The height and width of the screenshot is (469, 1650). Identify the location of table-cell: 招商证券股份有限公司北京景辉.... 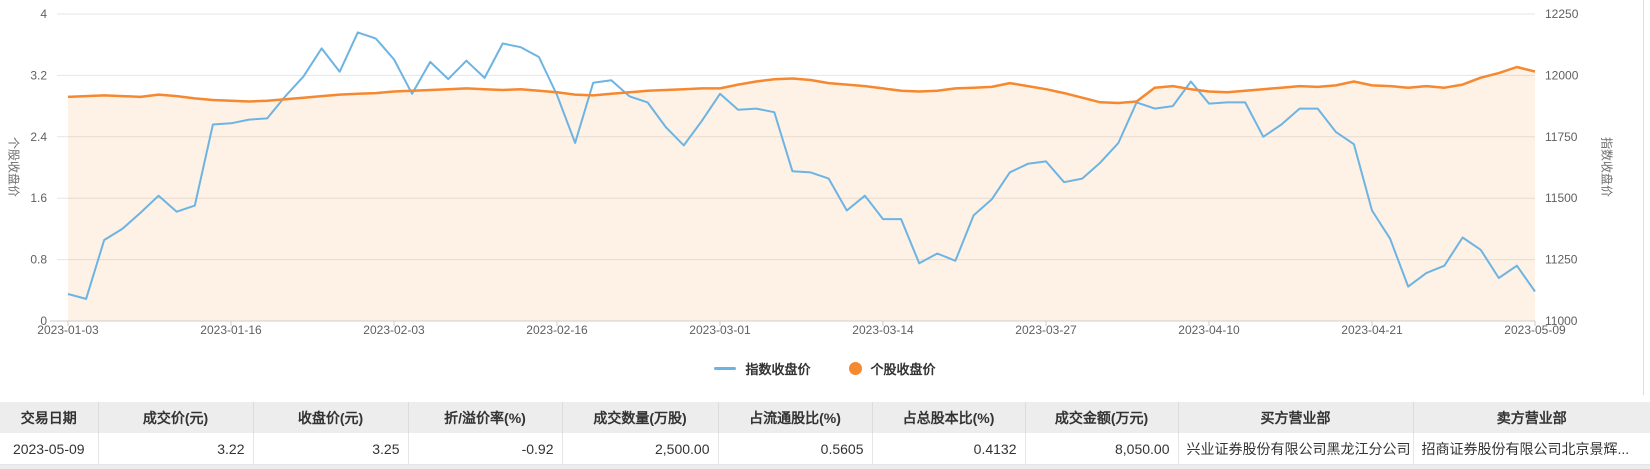
(1531, 449).